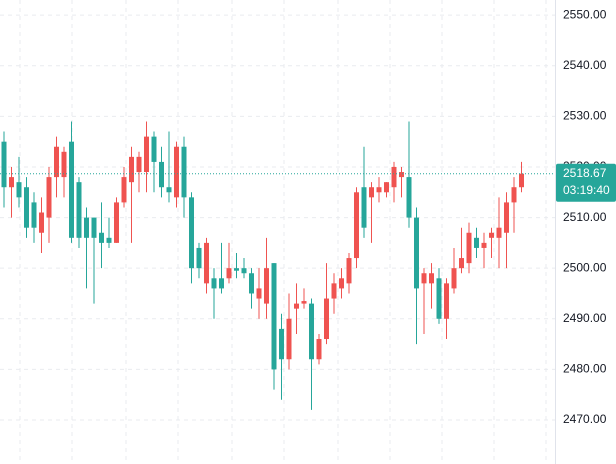 The width and height of the screenshot is (616, 464). What do you see at coordinates (585, 318) in the screenshot?
I see `y-tick-label: 2490.00` at bounding box center [585, 318].